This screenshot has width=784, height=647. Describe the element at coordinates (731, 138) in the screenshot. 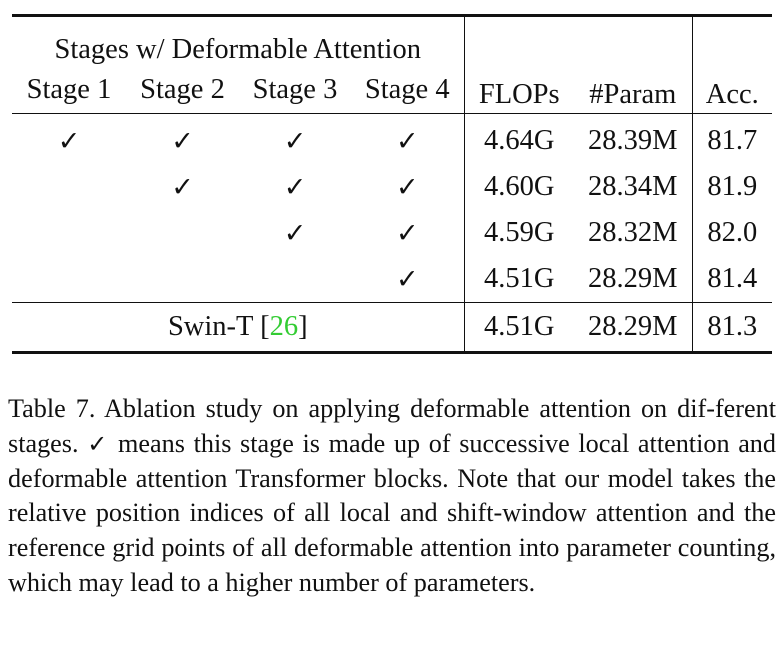

I see `acc-cell: 81.7` at that location.